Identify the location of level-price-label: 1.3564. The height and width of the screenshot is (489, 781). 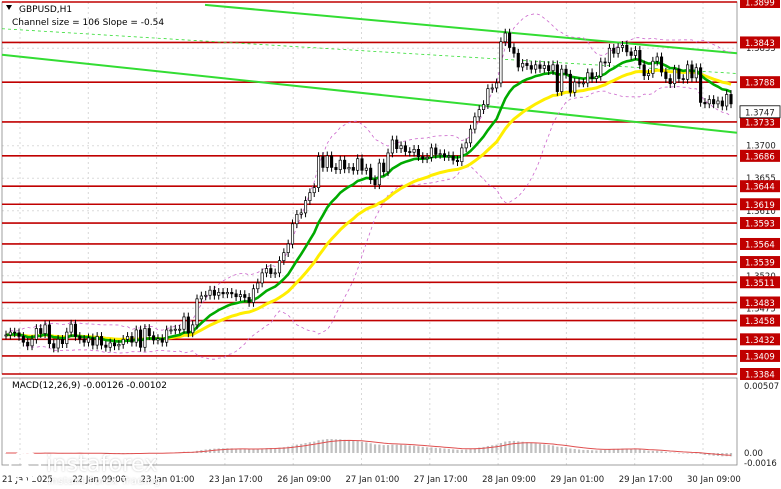
(760, 245).